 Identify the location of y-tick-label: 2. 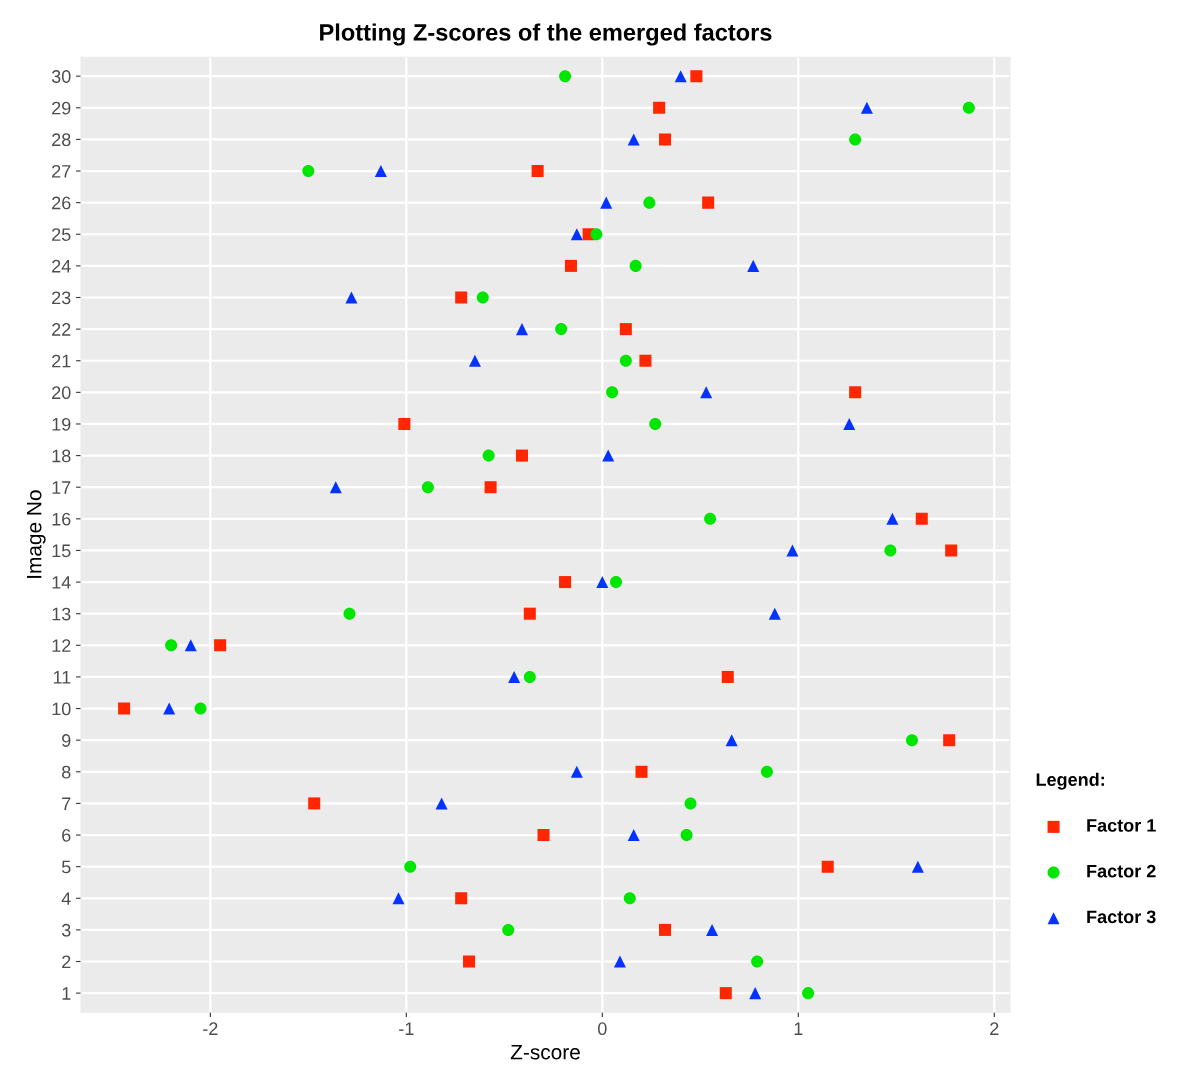
(66, 962).